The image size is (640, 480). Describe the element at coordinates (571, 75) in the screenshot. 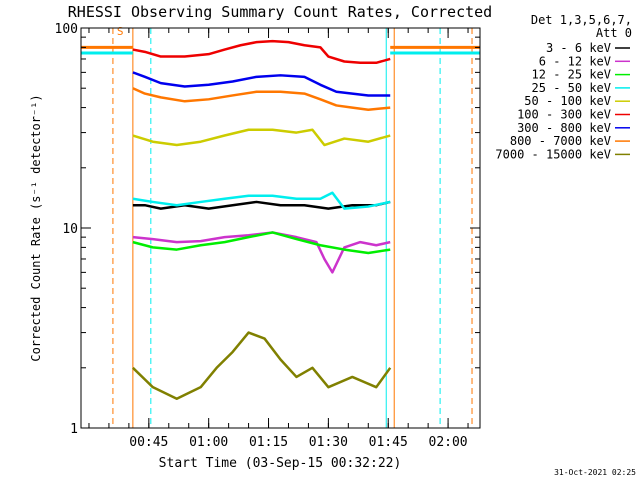

I see `legend-label: 12 - 25 keV` at that location.